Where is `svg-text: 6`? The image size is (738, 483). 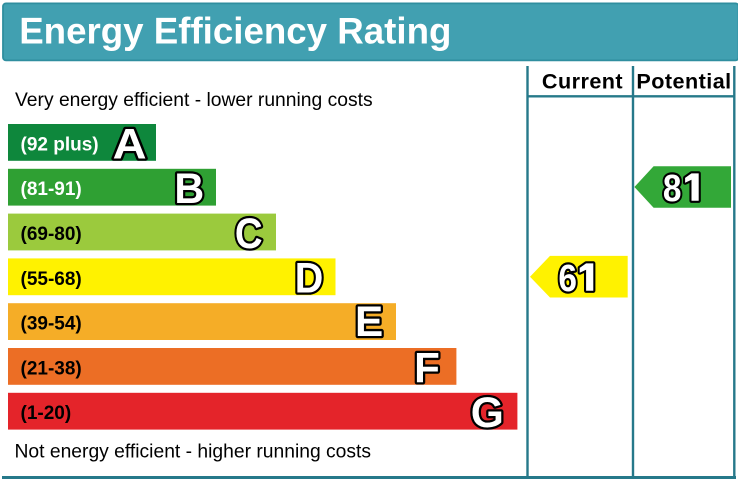
svg-text: 6 is located at coordinates (567, 278).